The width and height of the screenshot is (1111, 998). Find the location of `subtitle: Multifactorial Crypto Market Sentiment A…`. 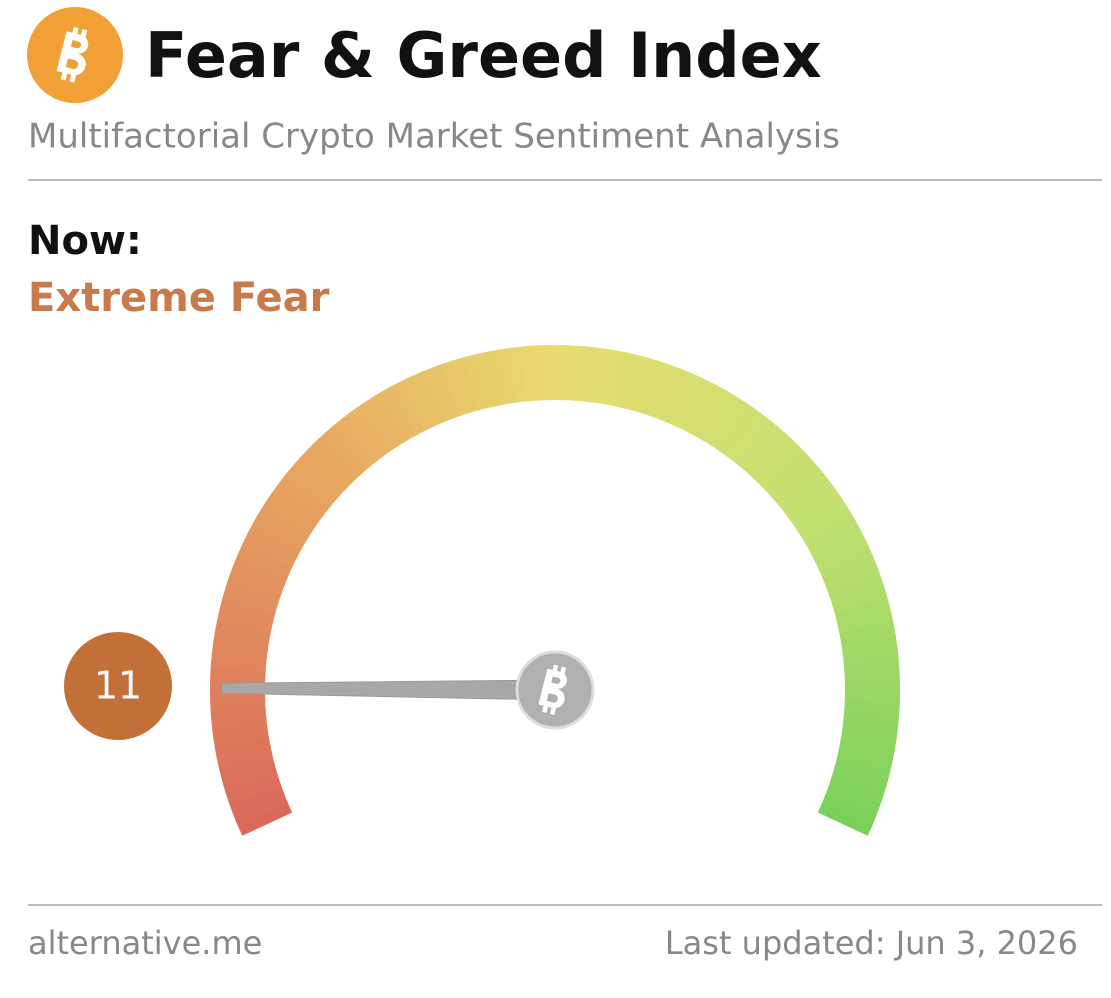

subtitle: Multifactorial Crypto Market Sentiment A… is located at coordinates (434, 137).